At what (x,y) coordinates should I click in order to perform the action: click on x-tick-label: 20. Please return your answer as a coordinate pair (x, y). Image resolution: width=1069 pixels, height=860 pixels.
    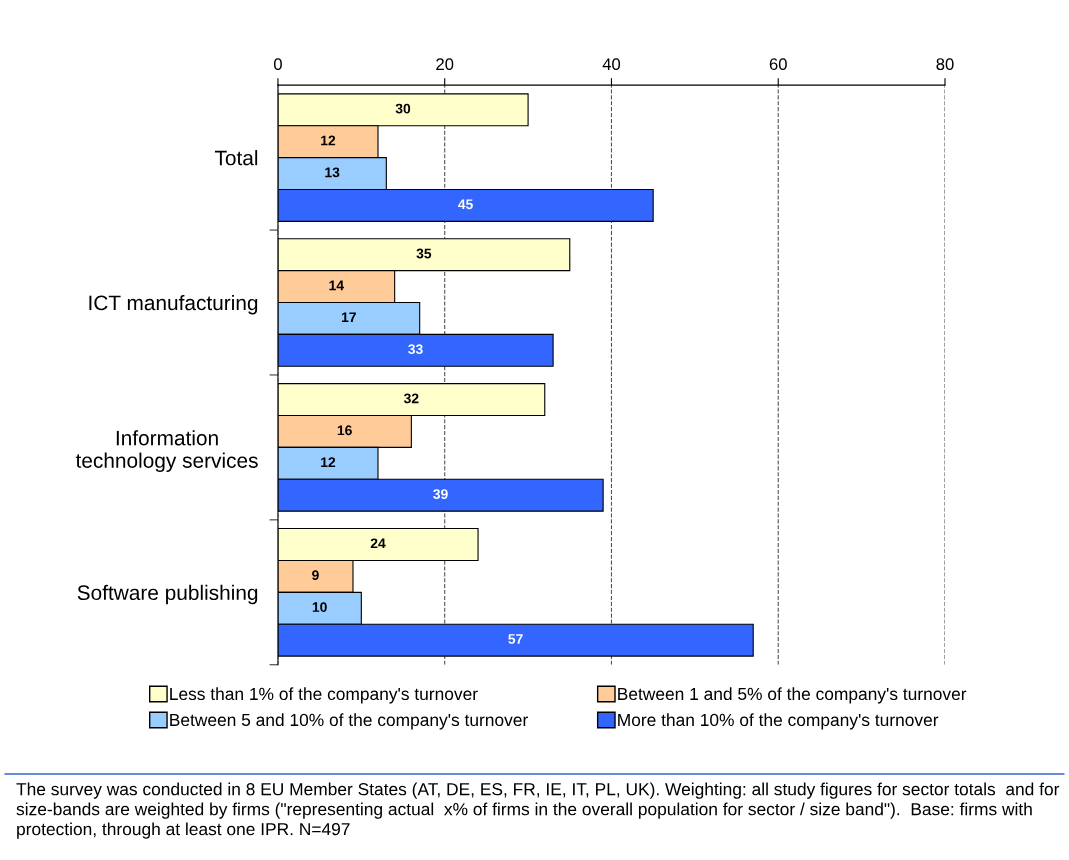
    Looking at the image, I should click on (445, 64).